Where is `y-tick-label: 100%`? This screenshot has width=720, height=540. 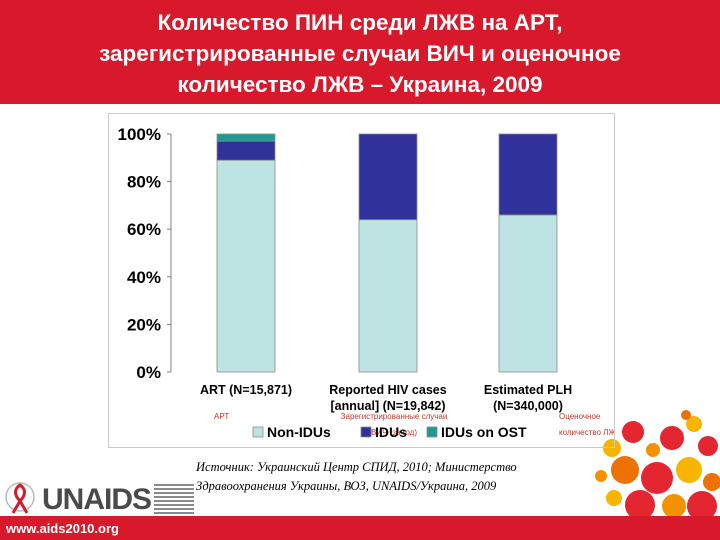 y-tick-label: 100% is located at coordinates (139, 134).